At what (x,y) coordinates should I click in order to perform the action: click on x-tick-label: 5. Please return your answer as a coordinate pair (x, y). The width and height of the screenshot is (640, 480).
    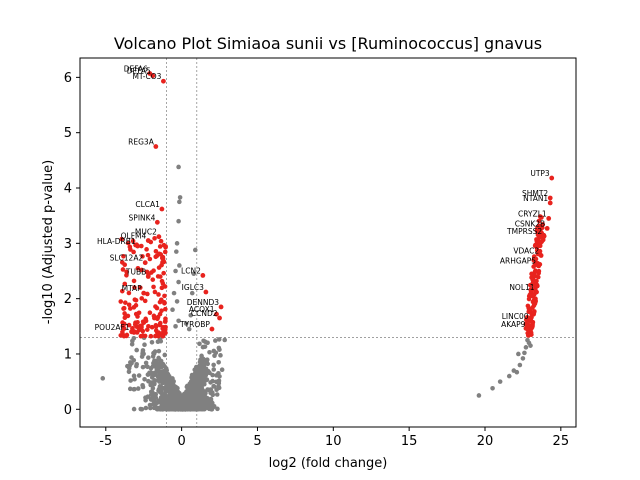
    Looking at the image, I should click on (257, 441).